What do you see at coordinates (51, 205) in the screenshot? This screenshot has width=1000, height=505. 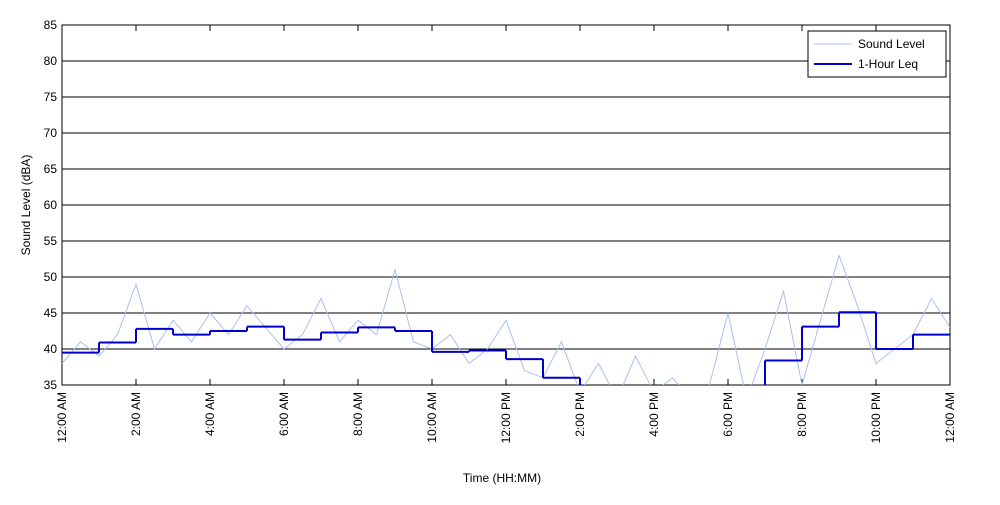 I see `y-tick-label: 60` at bounding box center [51, 205].